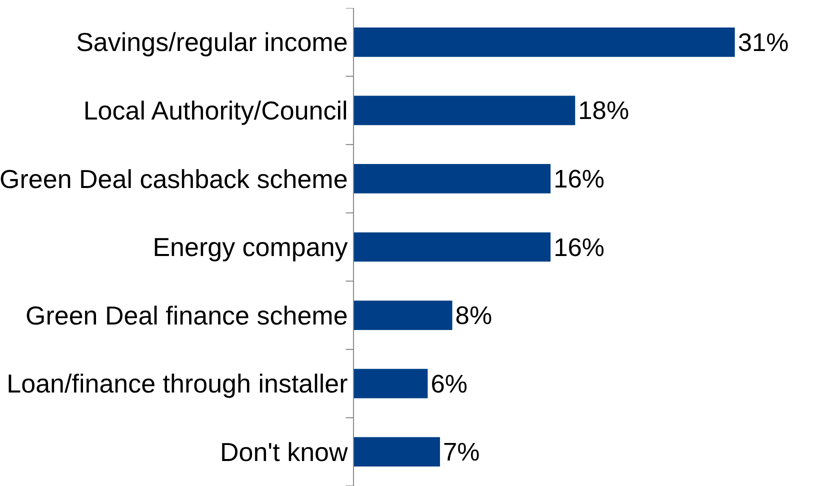  Describe the element at coordinates (449, 384) in the screenshot. I see `data-label: 6%` at that location.